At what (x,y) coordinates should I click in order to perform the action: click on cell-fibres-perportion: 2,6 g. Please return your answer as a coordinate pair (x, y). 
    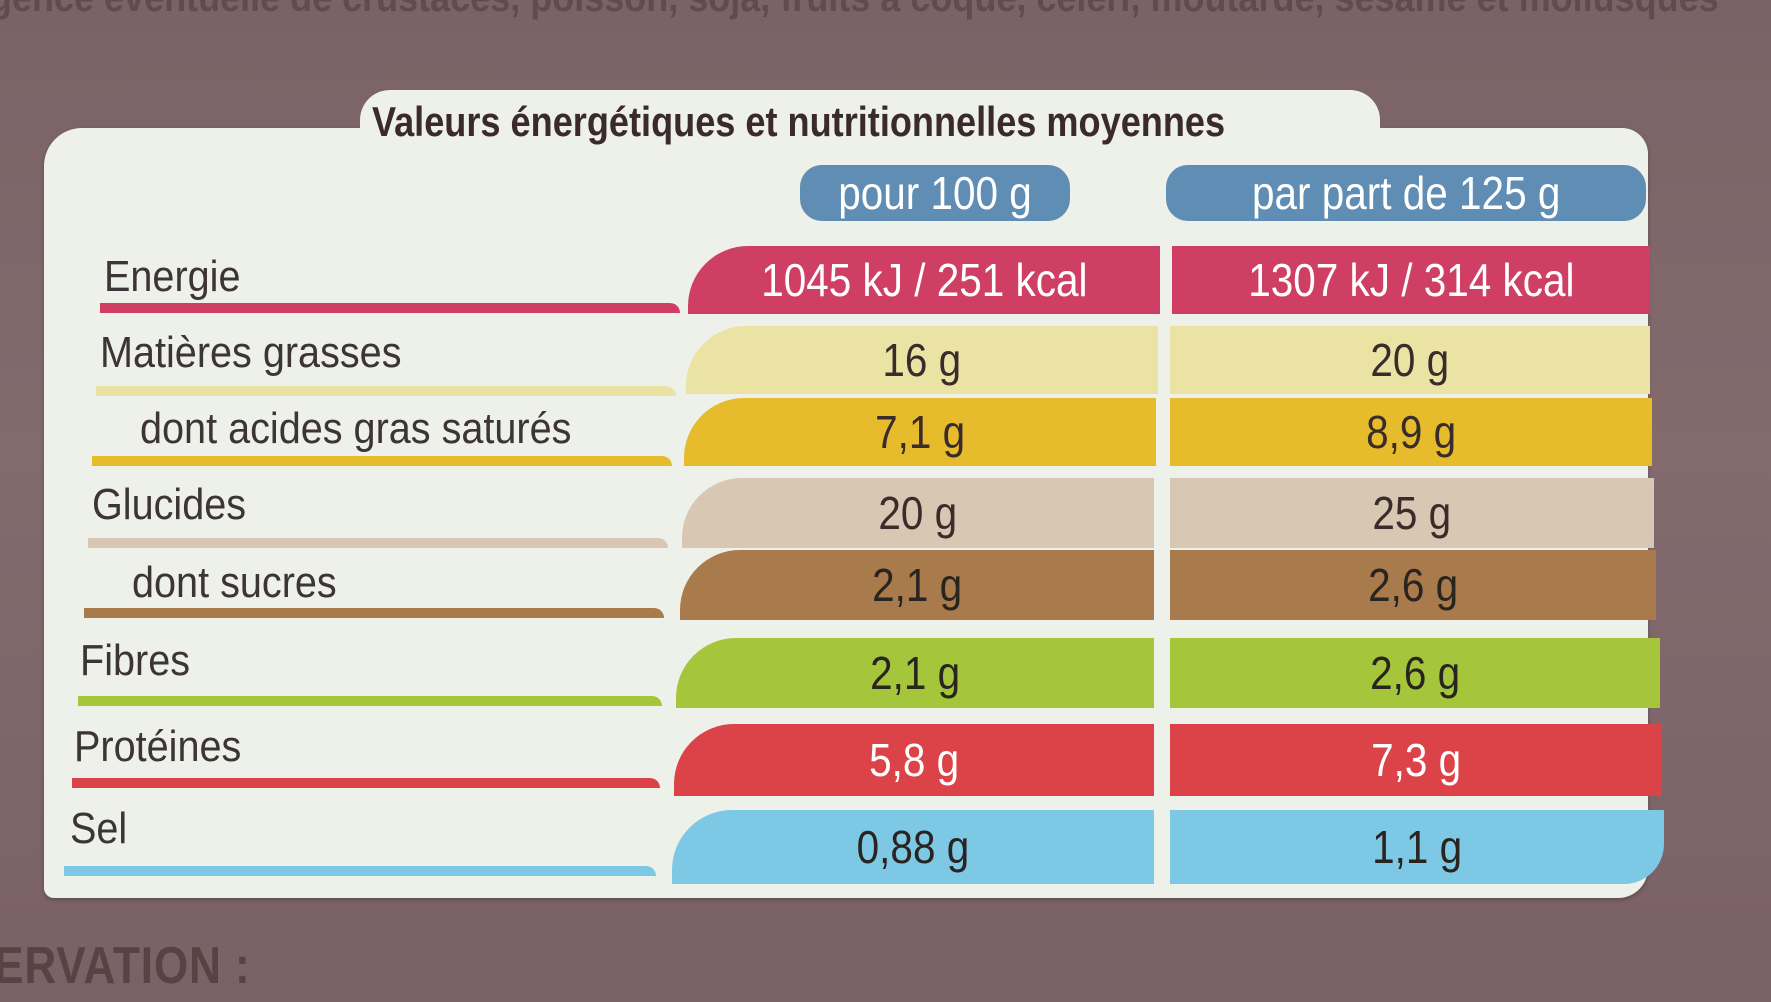
    Looking at the image, I should click on (1415, 673).